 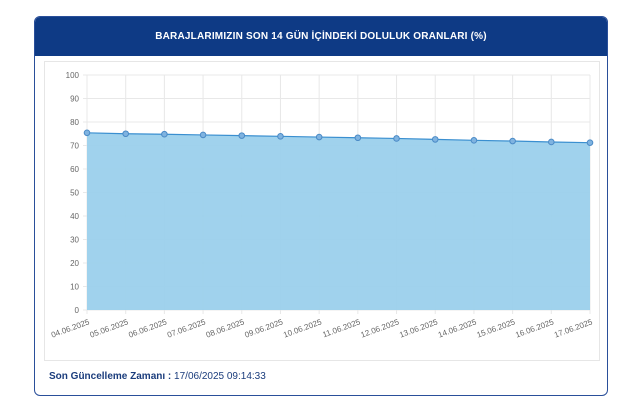 What do you see at coordinates (74, 216) in the screenshot?
I see `y-tick-label: 40` at bounding box center [74, 216].